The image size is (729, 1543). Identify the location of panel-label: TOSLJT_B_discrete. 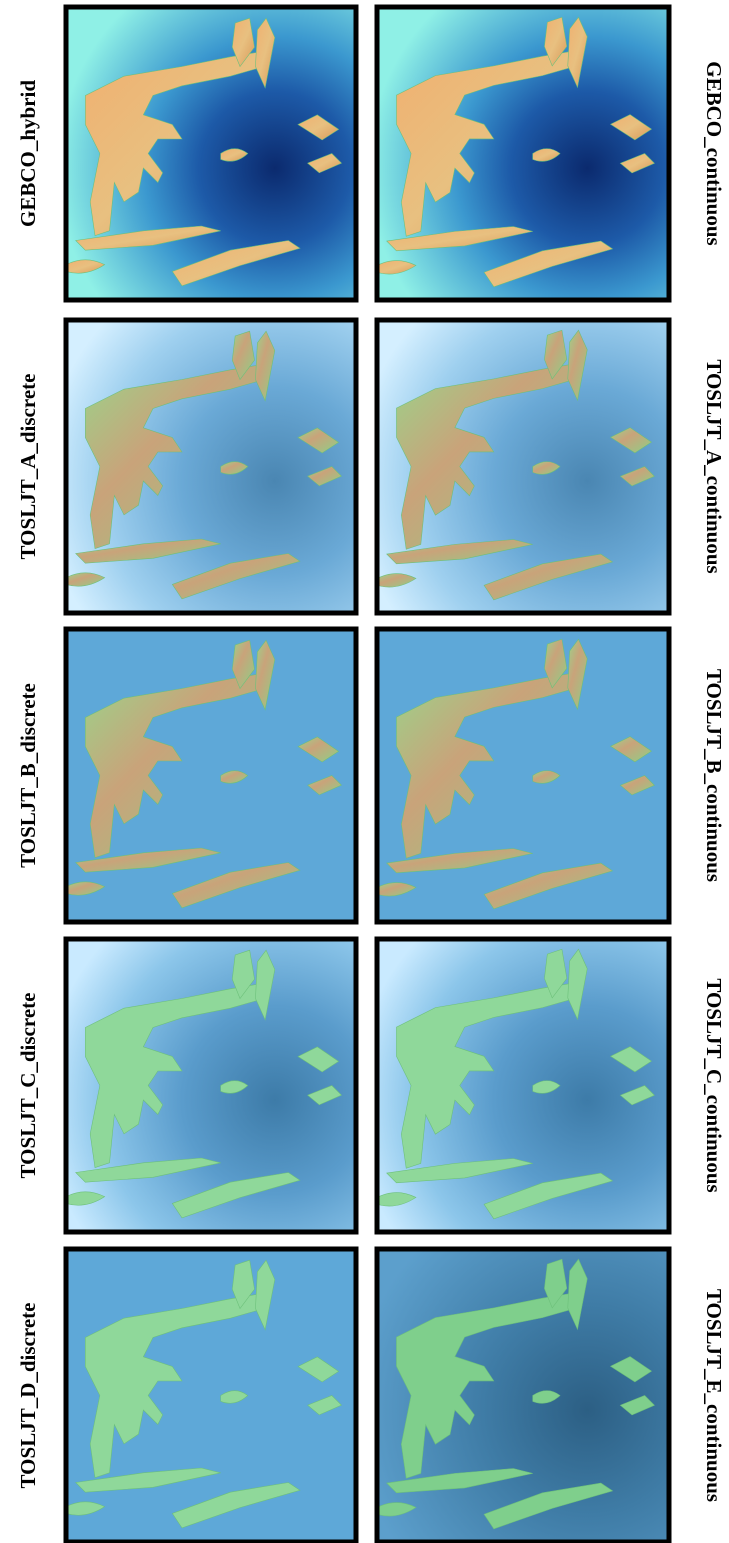
(28, 775).